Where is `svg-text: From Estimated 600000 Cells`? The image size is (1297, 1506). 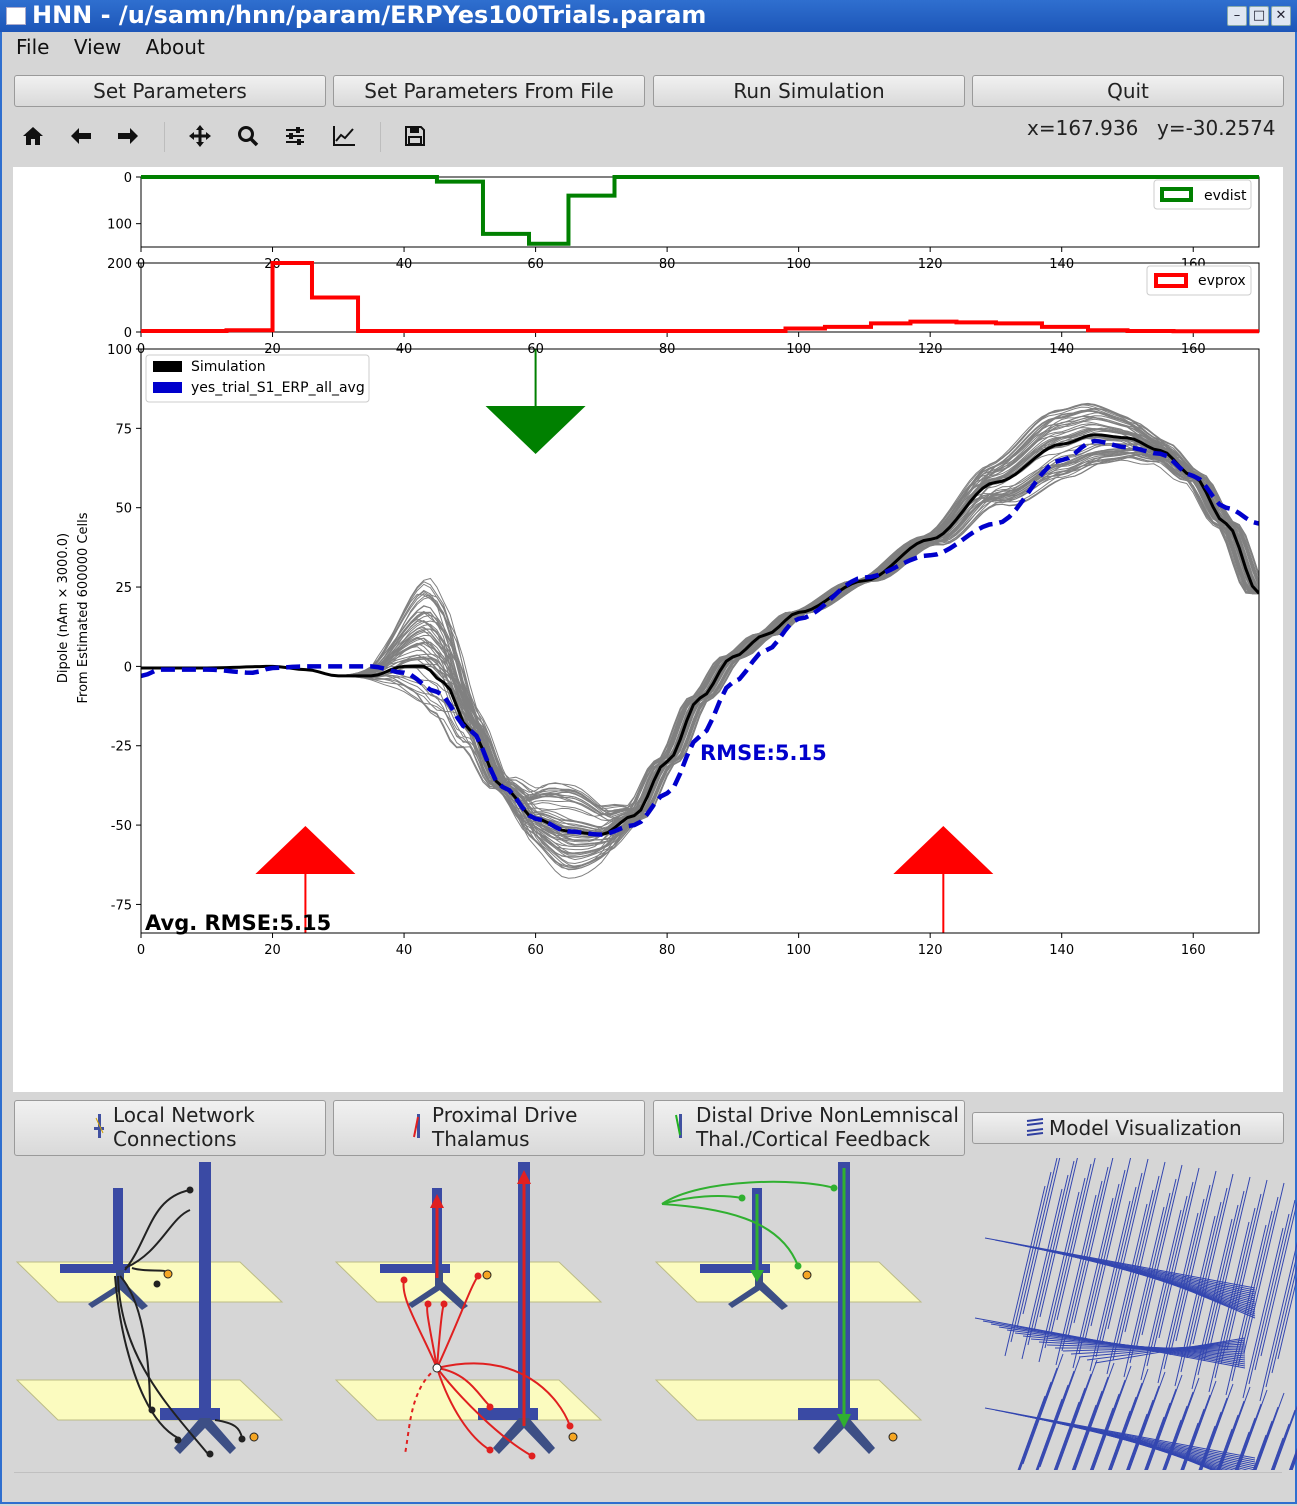 svg-text: From Estimated 600000 Cells is located at coordinates (83, 607).